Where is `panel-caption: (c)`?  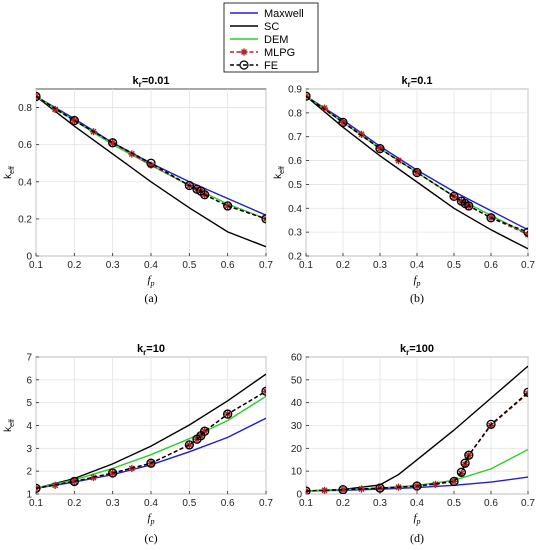
panel-caption: (c) is located at coordinates (150, 538).